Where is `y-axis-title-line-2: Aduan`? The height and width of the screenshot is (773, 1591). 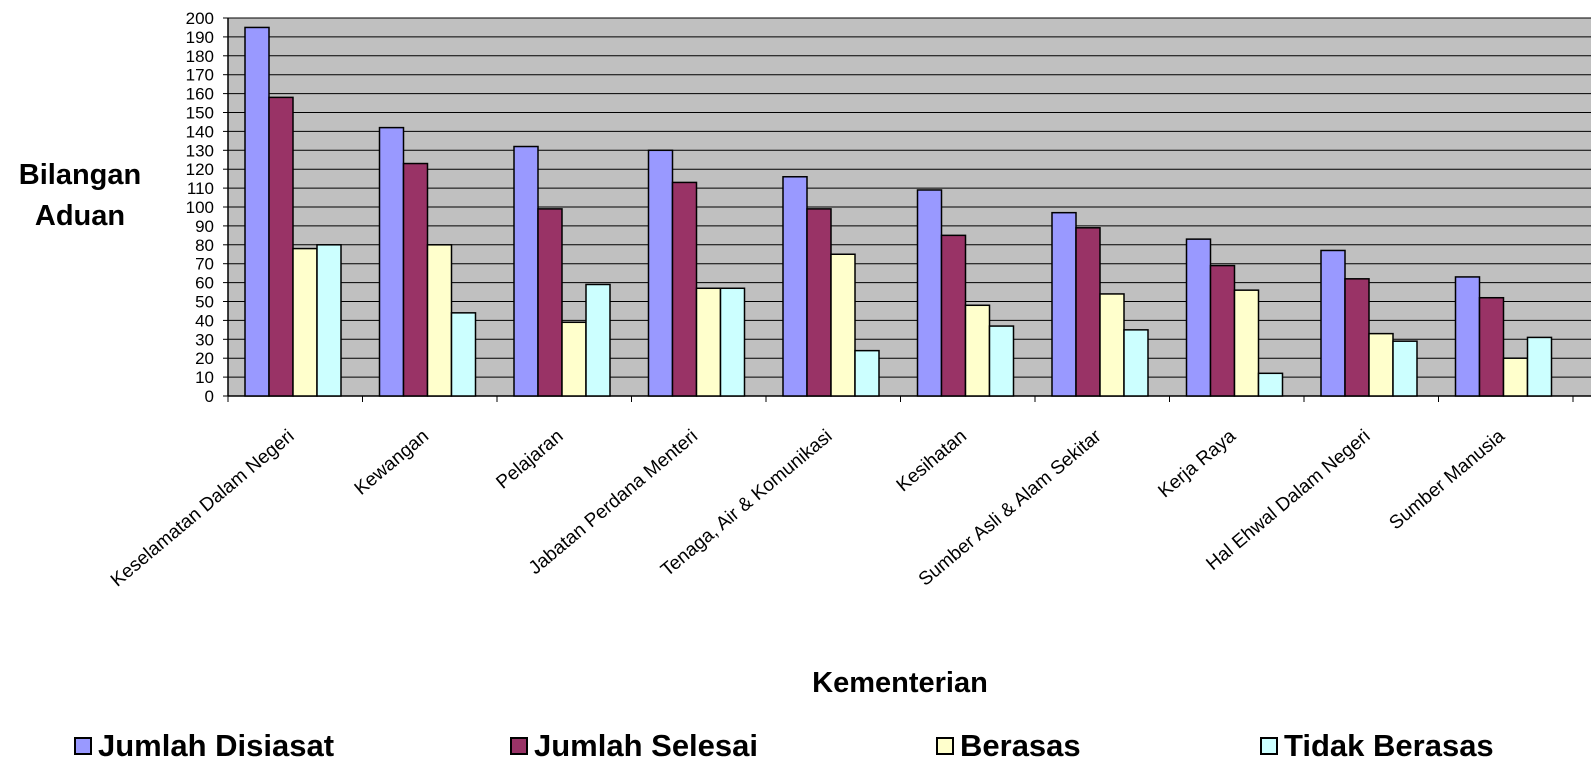 y-axis-title-line-2: Aduan is located at coordinates (80, 216).